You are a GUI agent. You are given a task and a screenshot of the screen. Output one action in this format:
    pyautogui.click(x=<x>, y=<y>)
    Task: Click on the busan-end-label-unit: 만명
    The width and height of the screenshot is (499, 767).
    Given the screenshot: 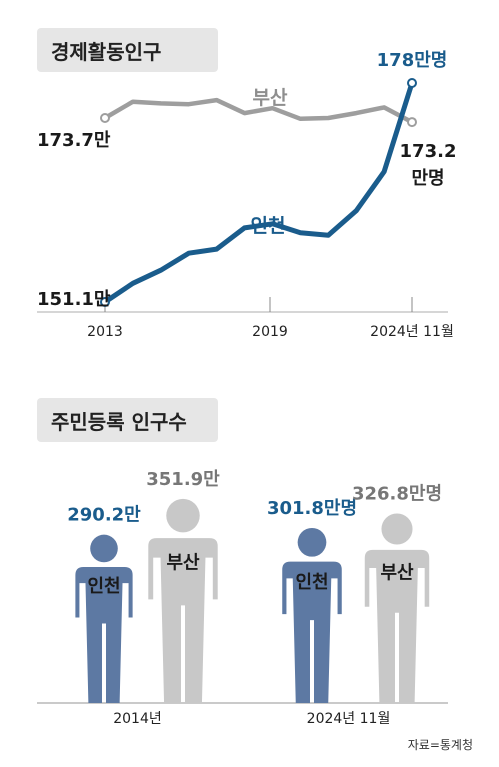 What is the action you would take?
    pyautogui.click(x=427, y=178)
    